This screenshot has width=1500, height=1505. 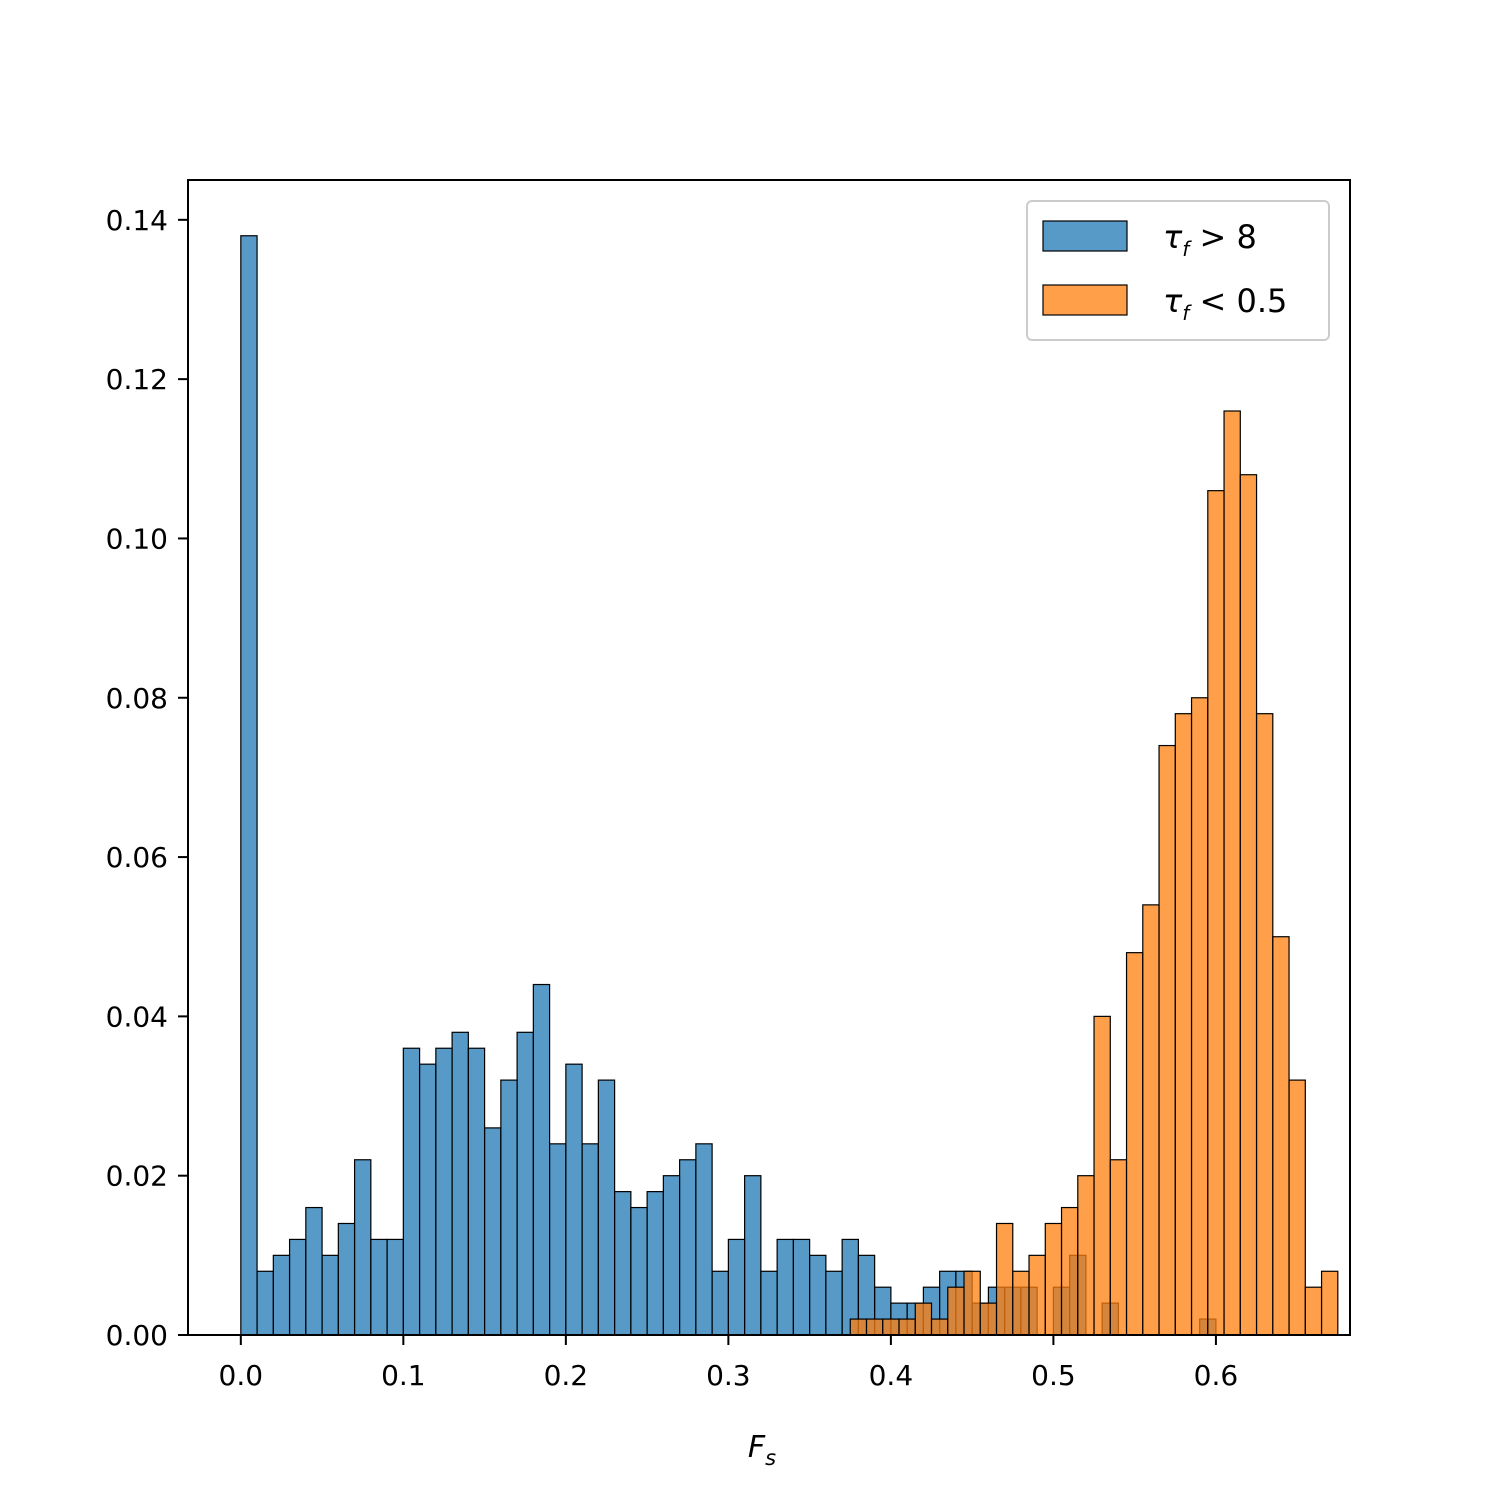 What do you see at coordinates (770, 1458) in the screenshot?
I see `x-axis-label-subscript: s` at bounding box center [770, 1458].